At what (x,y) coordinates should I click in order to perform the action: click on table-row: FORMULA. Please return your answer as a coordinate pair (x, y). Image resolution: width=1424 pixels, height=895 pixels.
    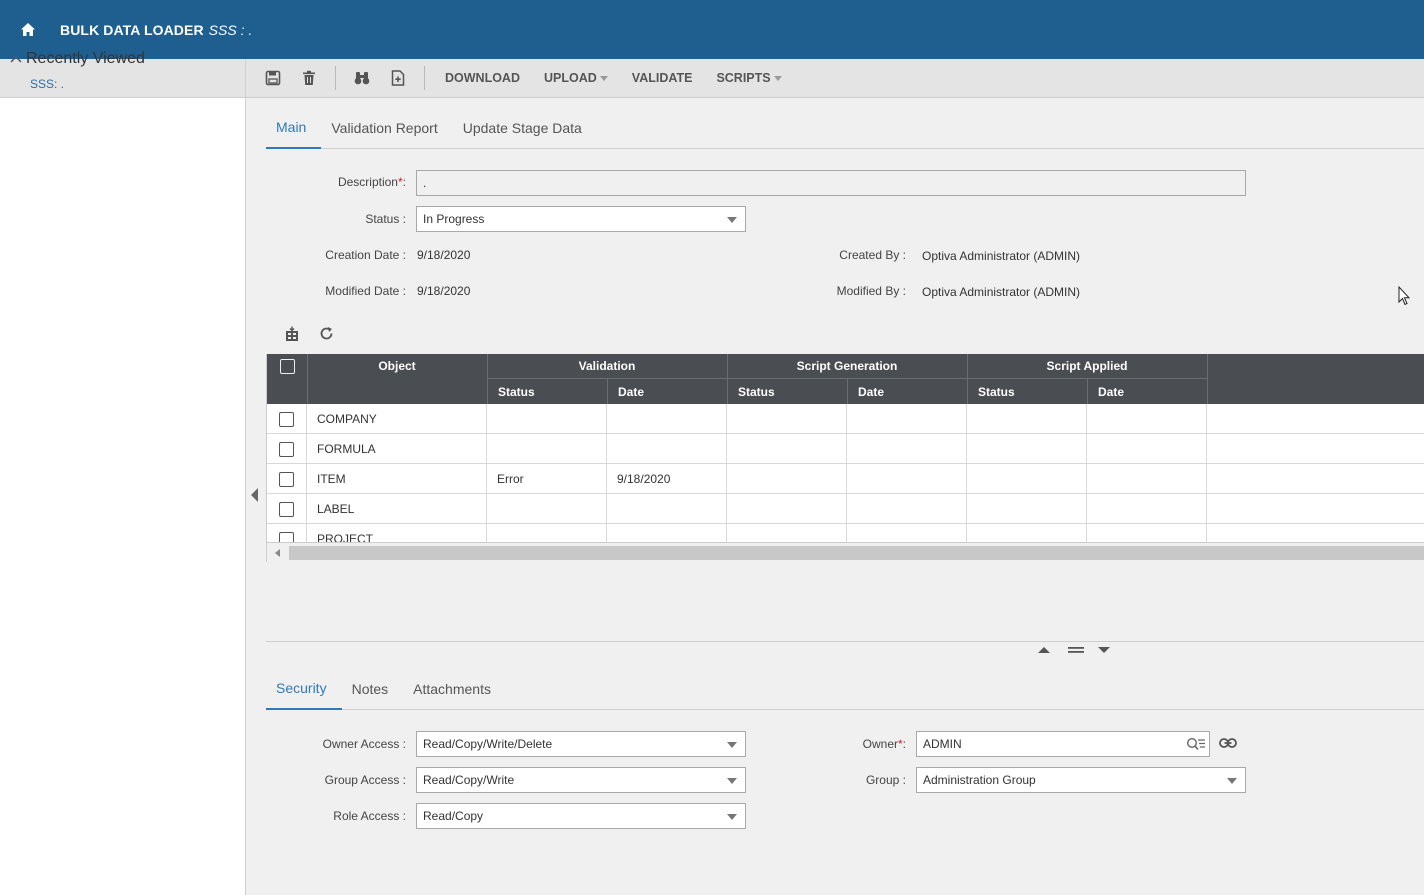
    Looking at the image, I should click on (845, 449).